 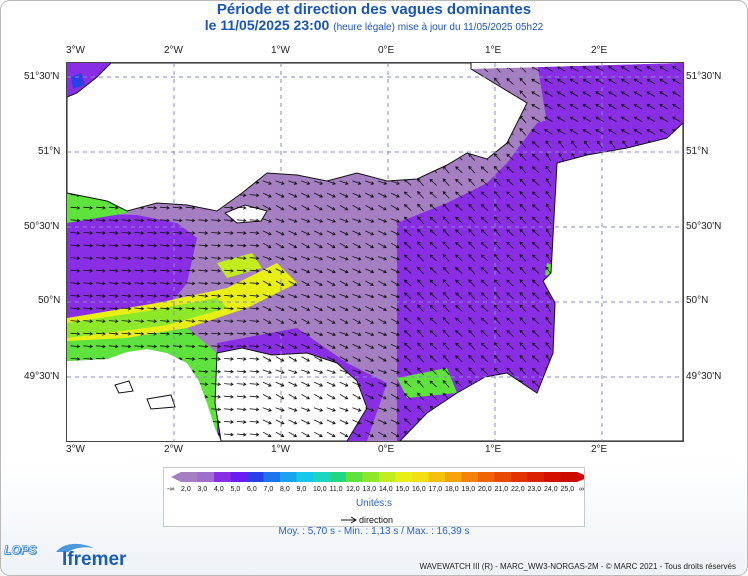 I want to click on period-field-northwest-corner, so click(x=89, y=80).